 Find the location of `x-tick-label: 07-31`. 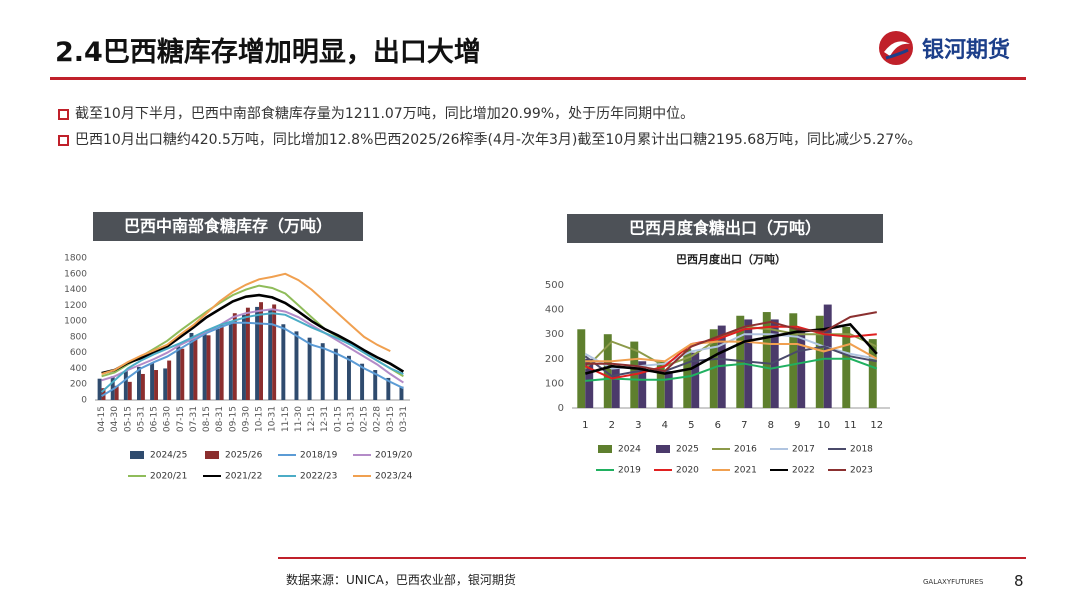

x-tick-label: 07-31 is located at coordinates (194, 419).